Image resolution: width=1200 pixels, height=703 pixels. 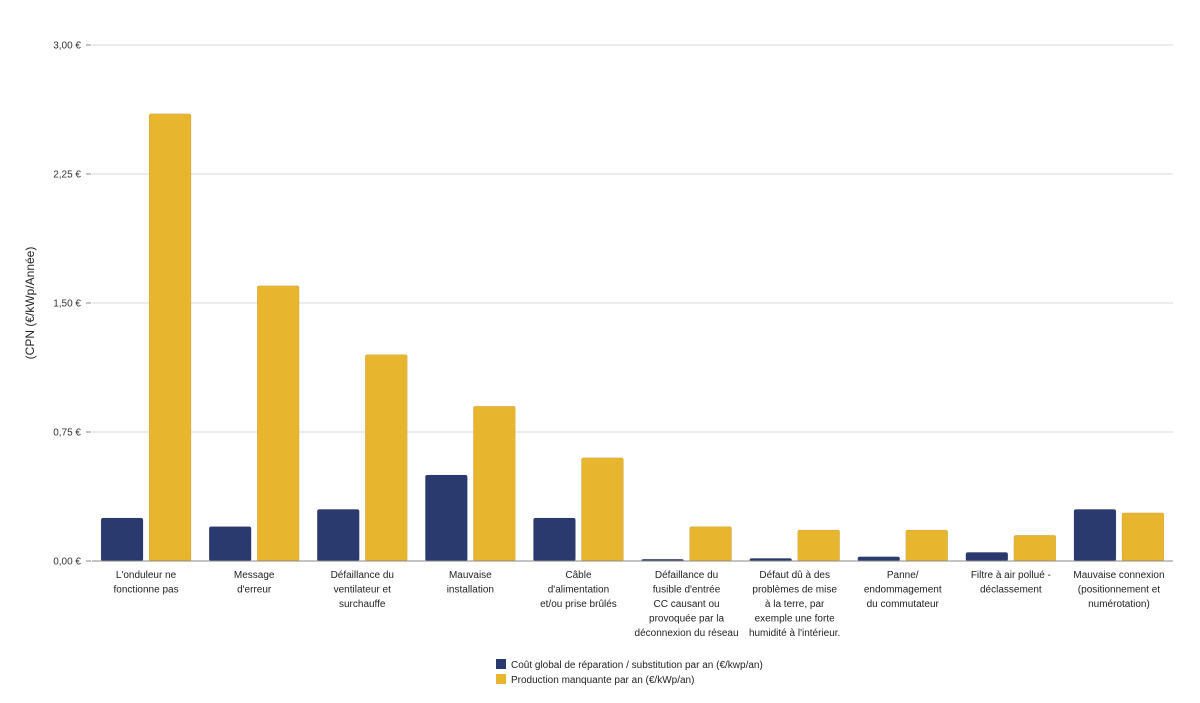 I want to click on y-tick-label: 0,00 €, so click(x=67, y=562).